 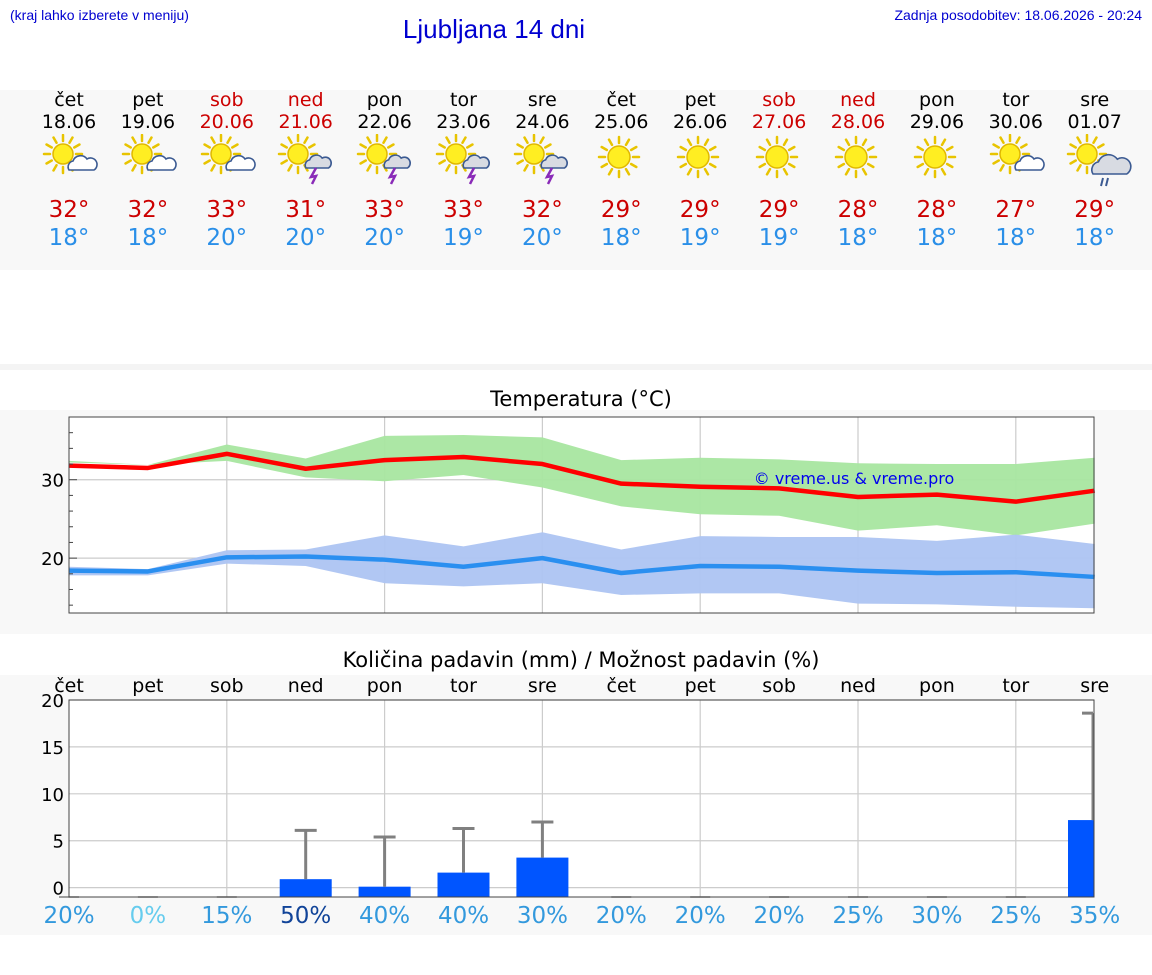 I want to click on day-name: sob, so click(x=227, y=100).